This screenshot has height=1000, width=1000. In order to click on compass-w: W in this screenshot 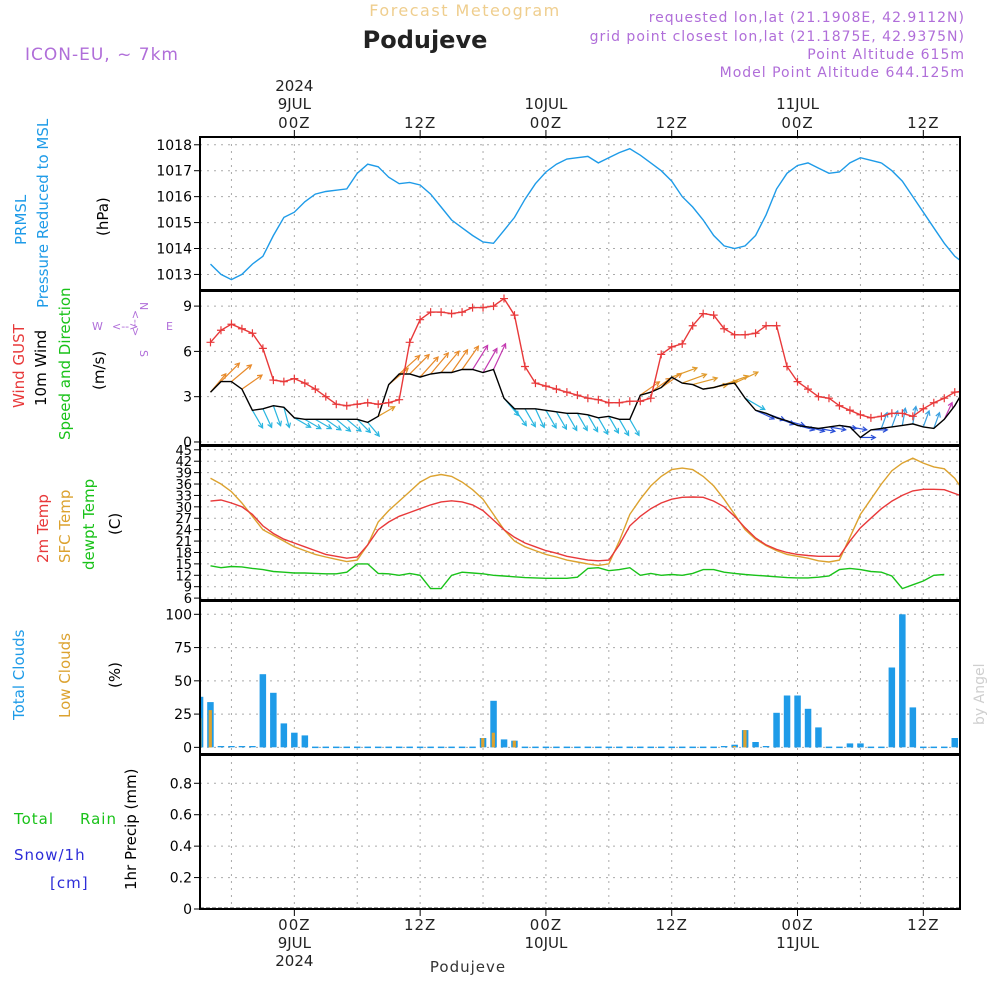, I will do `click(97, 326)`.